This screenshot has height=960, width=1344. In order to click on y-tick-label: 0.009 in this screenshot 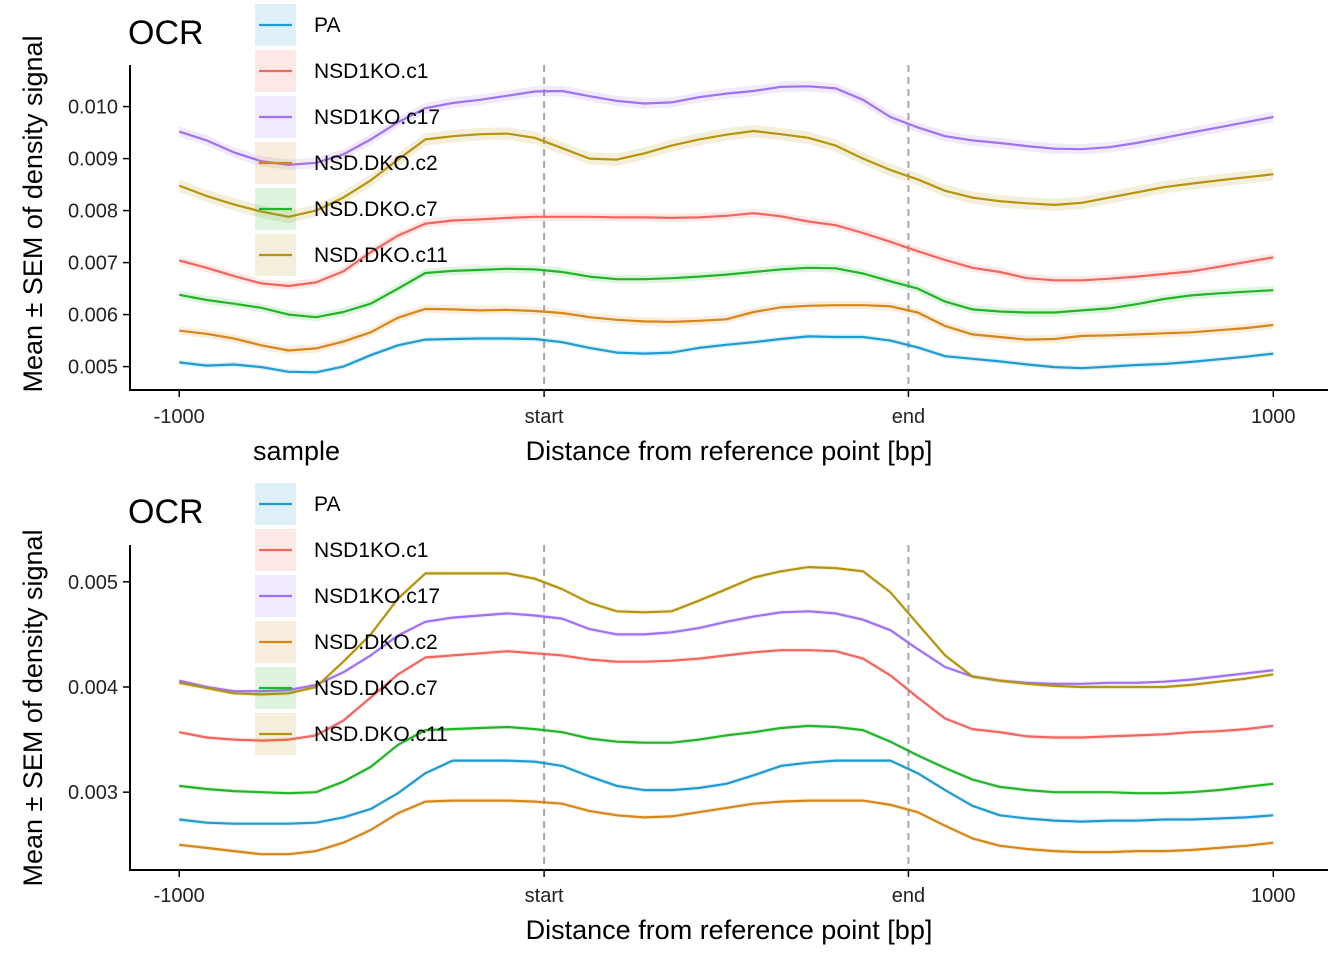, I will do `click(93, 160)`.